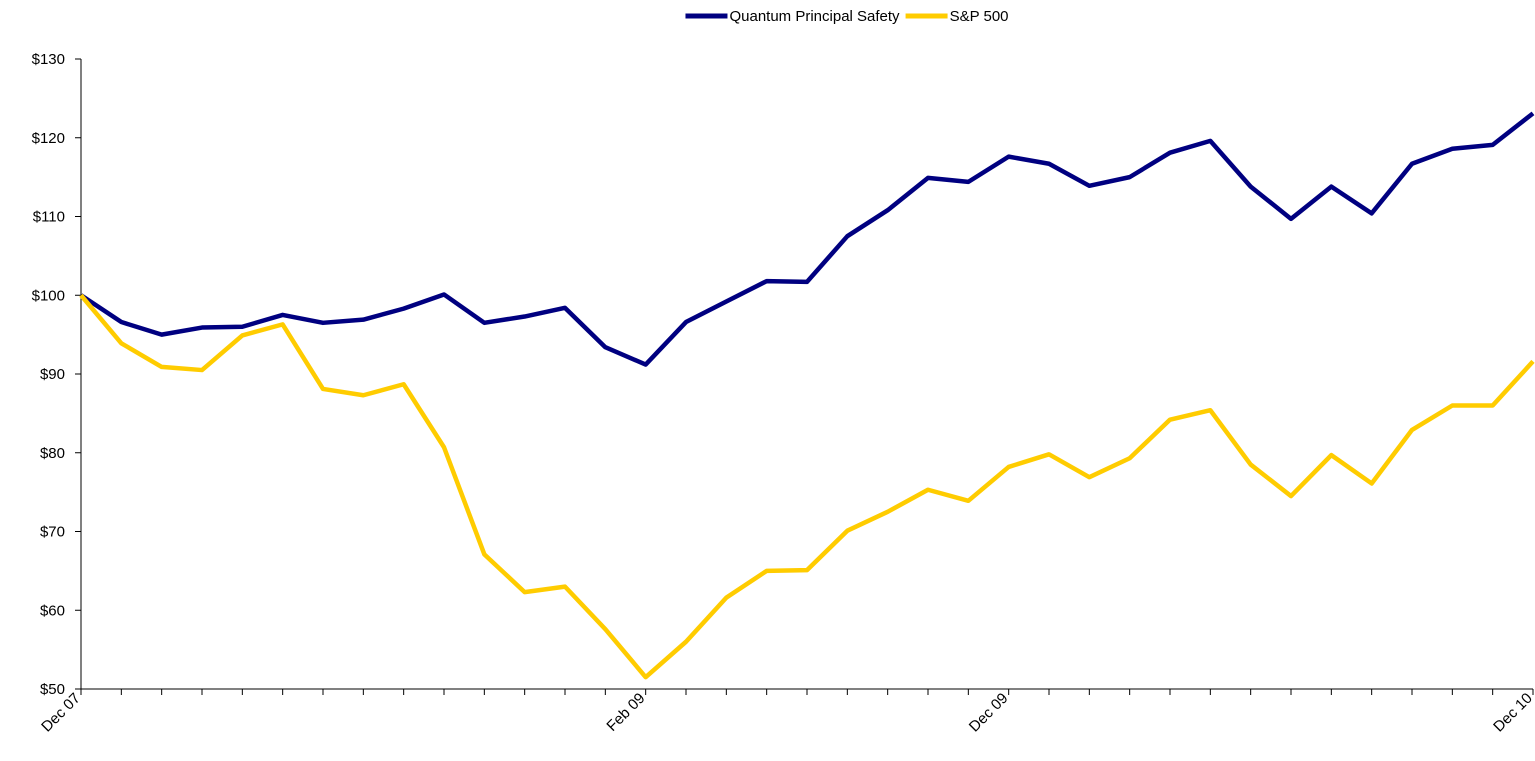 The height and width of the screenshot is (761, 1535). I want to click on y-tick-label: $130, so click(48, 59).